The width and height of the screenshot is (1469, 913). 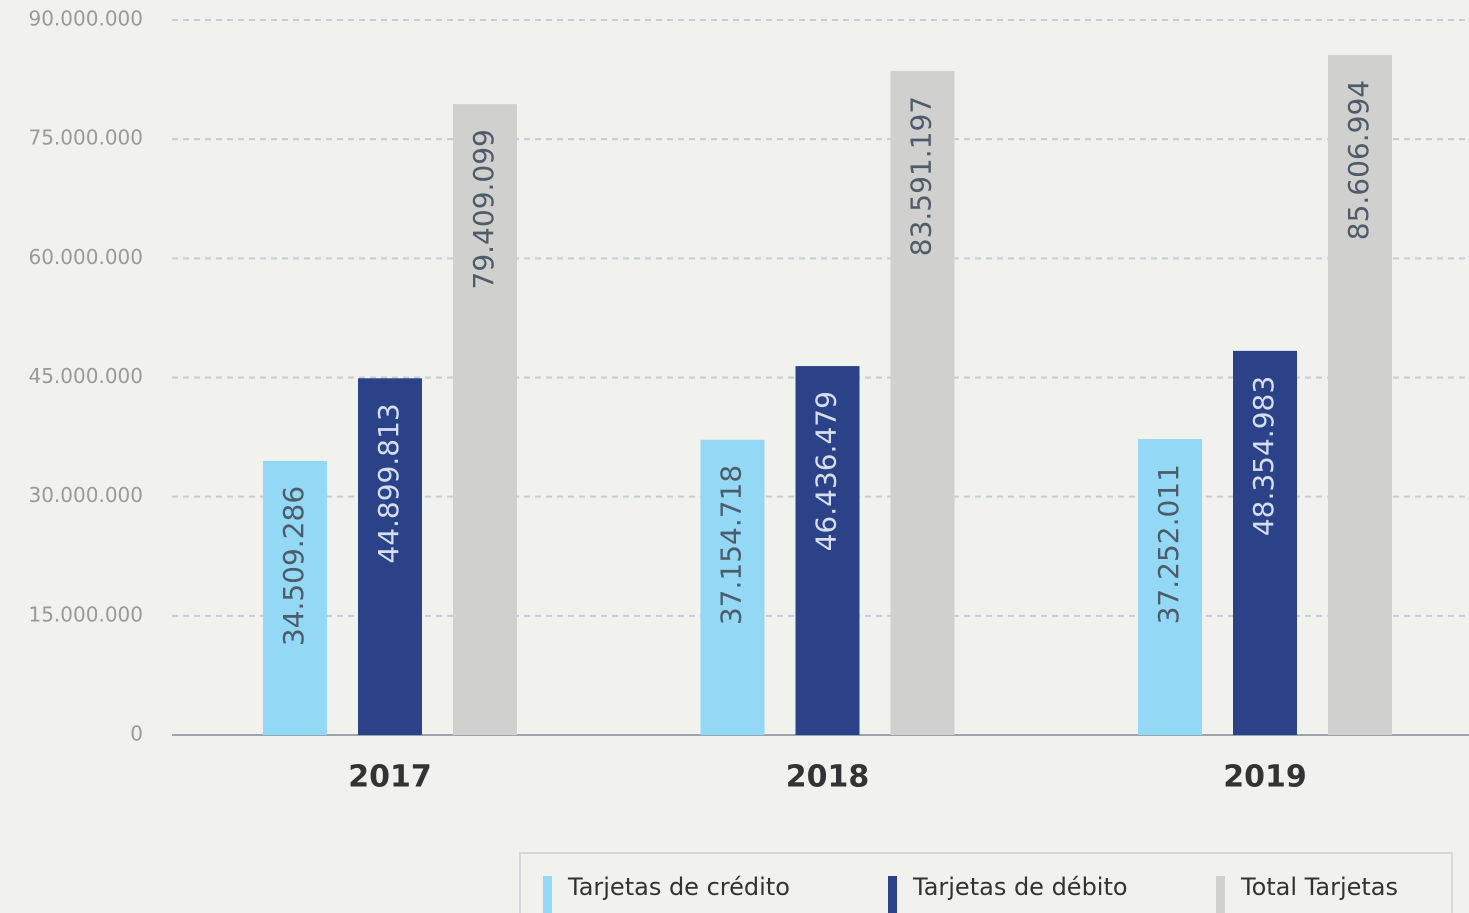 I want to click on x-tick-label: 2019, so click(x=1265, y=777).